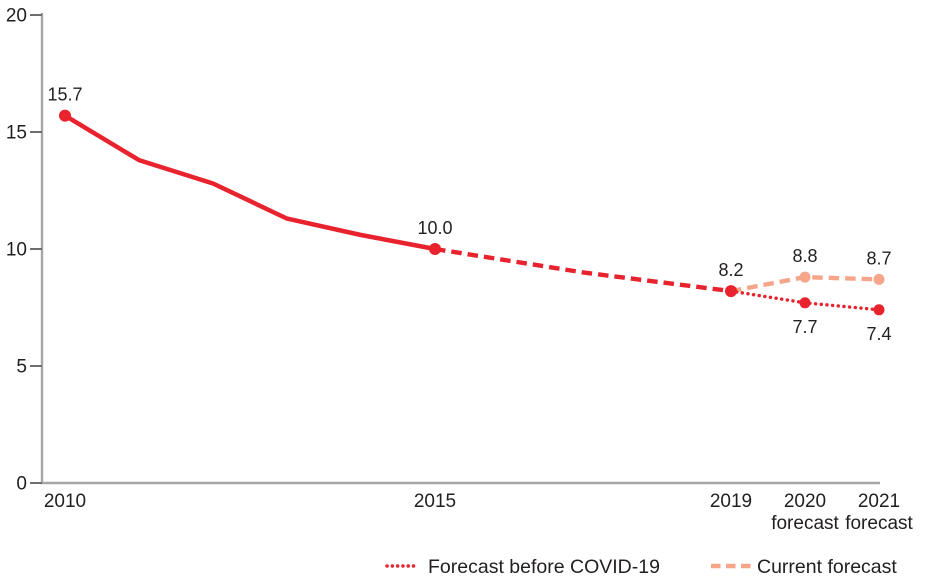 Image resolution: width=925 pixels, height=582 pixels. I want to click on x-tick-sublabel-2021: forecast, so click(879, 523).